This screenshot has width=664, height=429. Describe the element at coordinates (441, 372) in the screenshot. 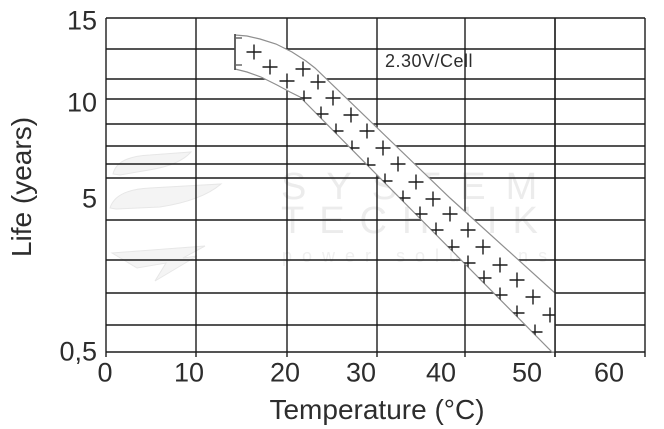

I see `x-tick-40: 40` at that location.